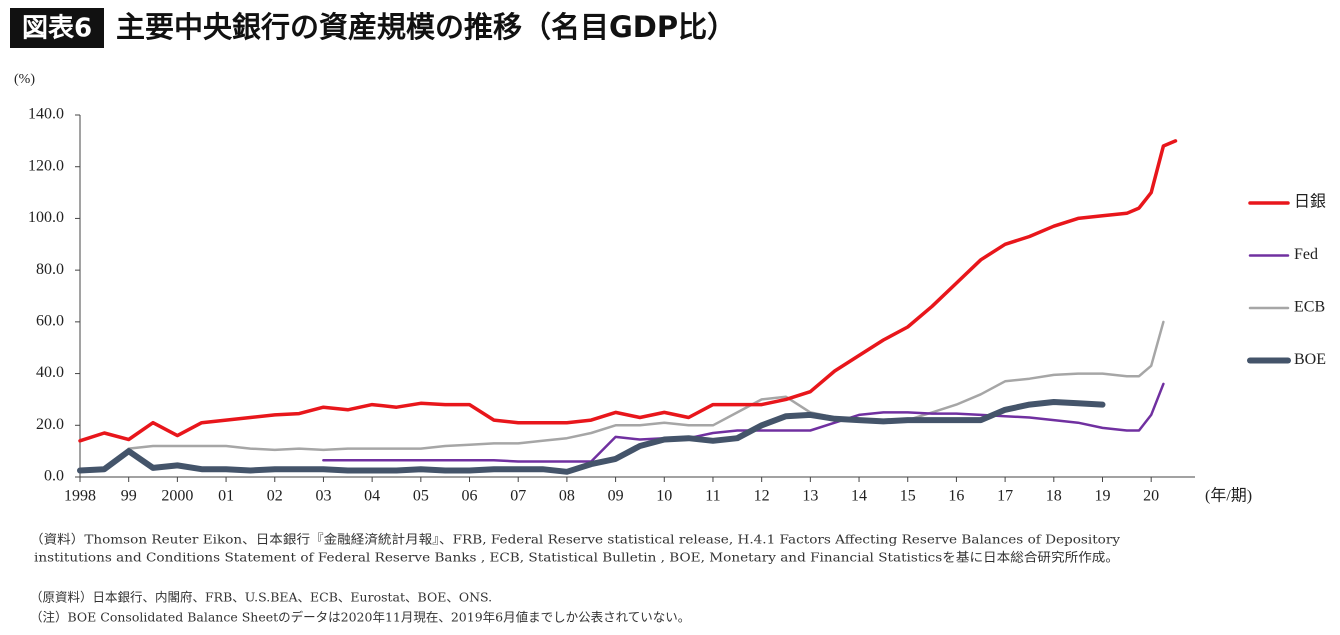 This screenshot has width=1340, height=635. What do you see at coordinates (859, 496) in the screenshot?
I see `x-tick-label: 14` at bounding box center [859, 496].